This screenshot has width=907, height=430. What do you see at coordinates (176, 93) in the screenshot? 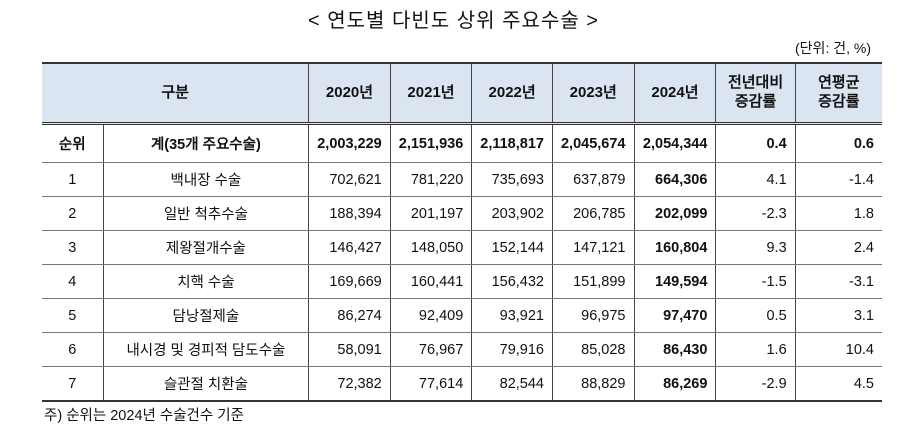
I see `header-cell: 구분` at bounding box center [176, 93].